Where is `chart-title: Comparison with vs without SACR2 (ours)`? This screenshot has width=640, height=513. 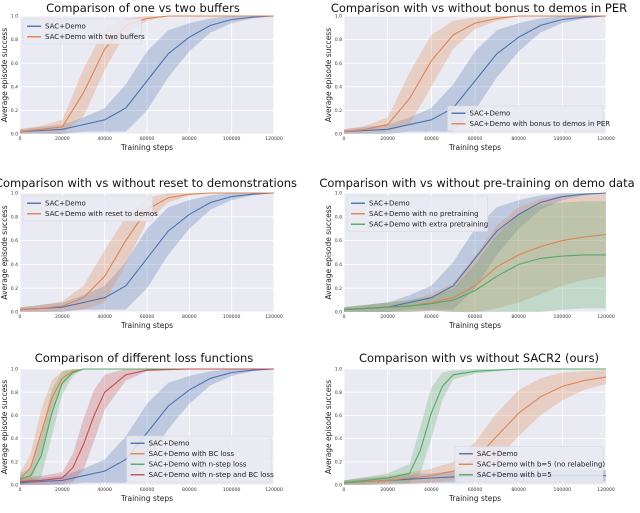 chart-title: Comparison with vs without SACR2 (ours) is located at coordinates (479, 358).